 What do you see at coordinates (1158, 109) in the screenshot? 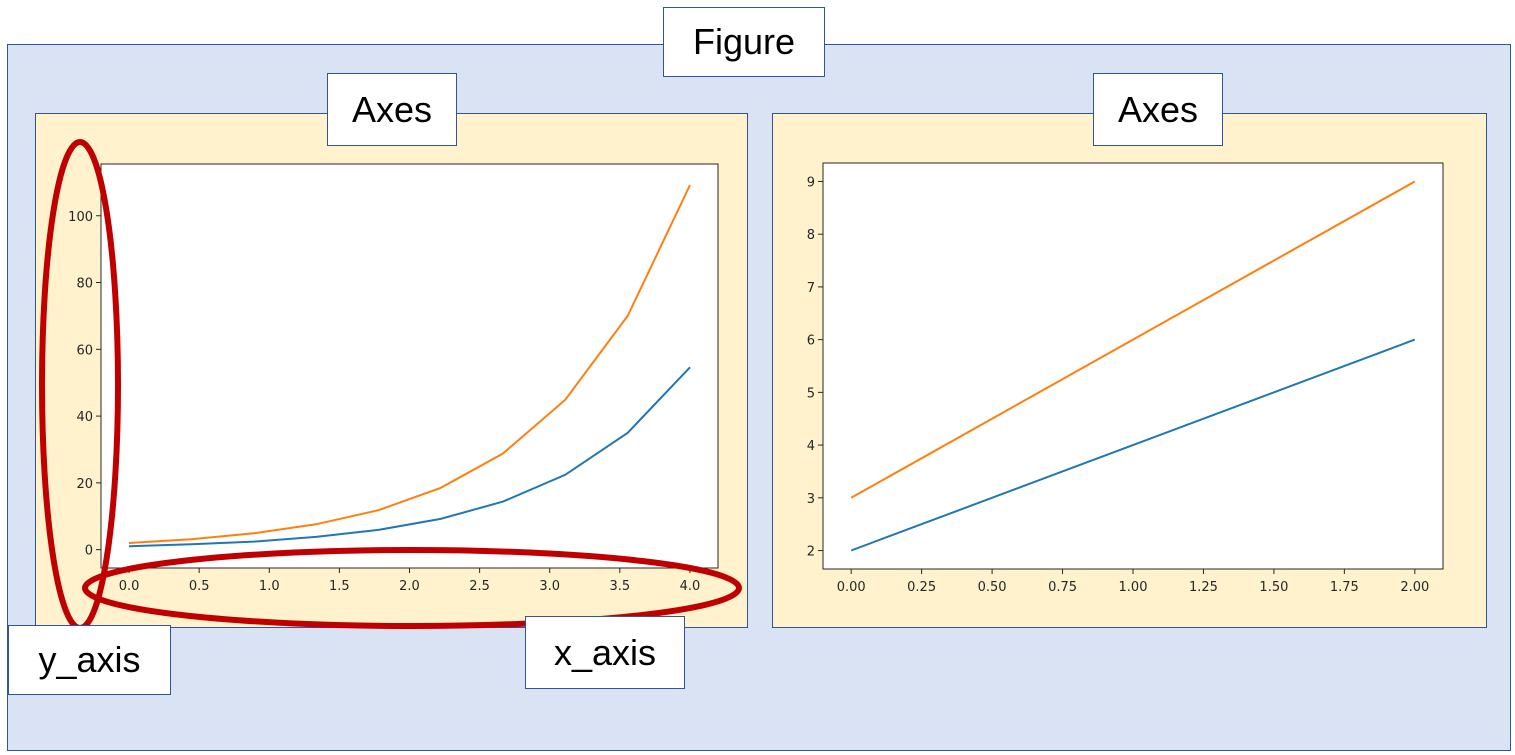
I see `axes-label-right: Axes` at bounding box center [1158, 109].